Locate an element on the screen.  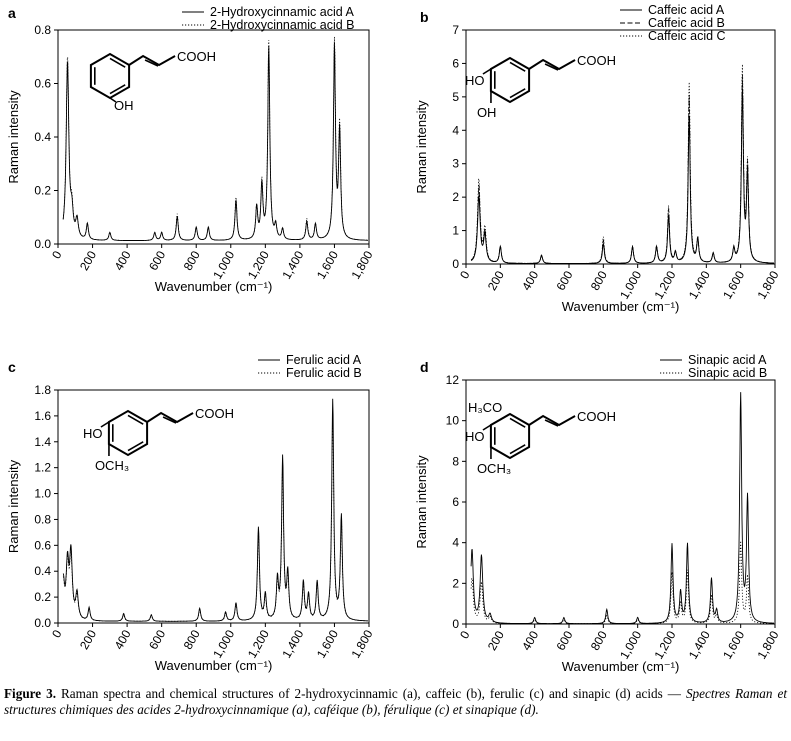
y-tick-label: 4 is located at coordinates (455, 130).